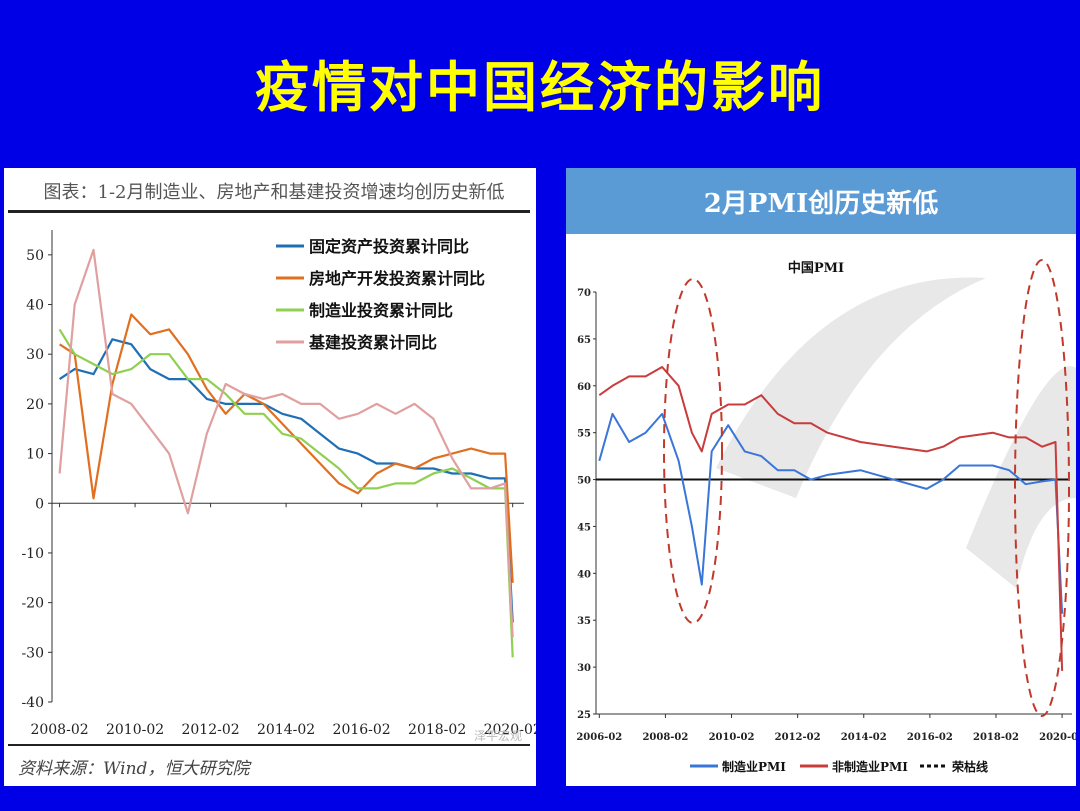  Describe the element at coordinates (584, 434) in the screenshot. I see `y-tick-label: 55` at that location.